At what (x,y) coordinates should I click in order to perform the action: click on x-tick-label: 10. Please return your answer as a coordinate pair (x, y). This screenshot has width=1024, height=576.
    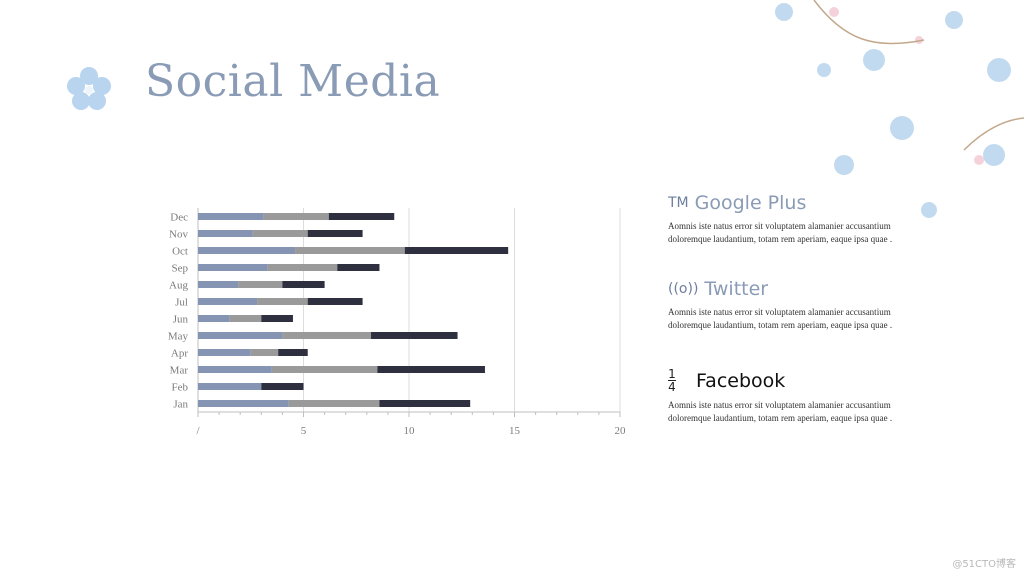
    Looking at the image, I should click on (410, 431).